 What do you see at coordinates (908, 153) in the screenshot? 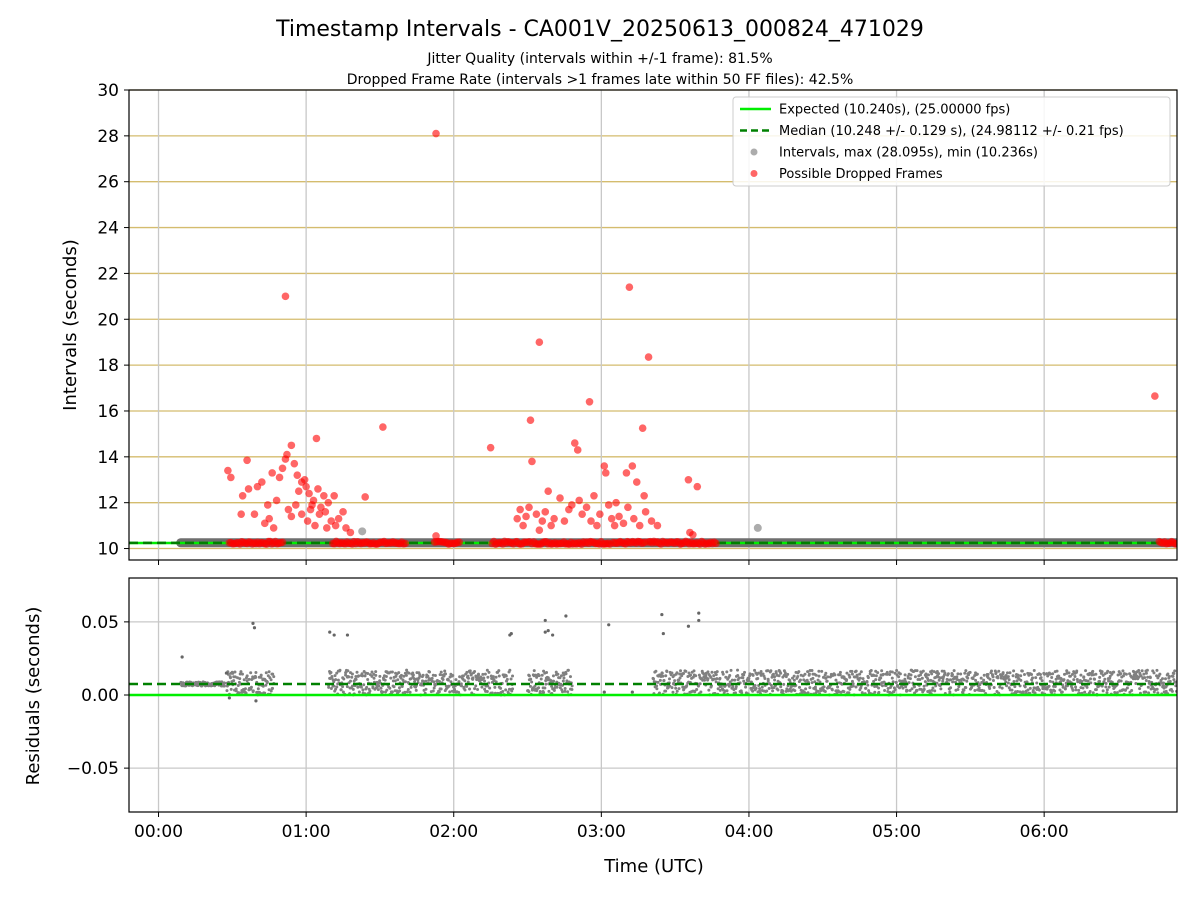
I see `legend-entry-label: Intervals, max (28.095s), min (10.236s)` at bounding box center [908, 153].